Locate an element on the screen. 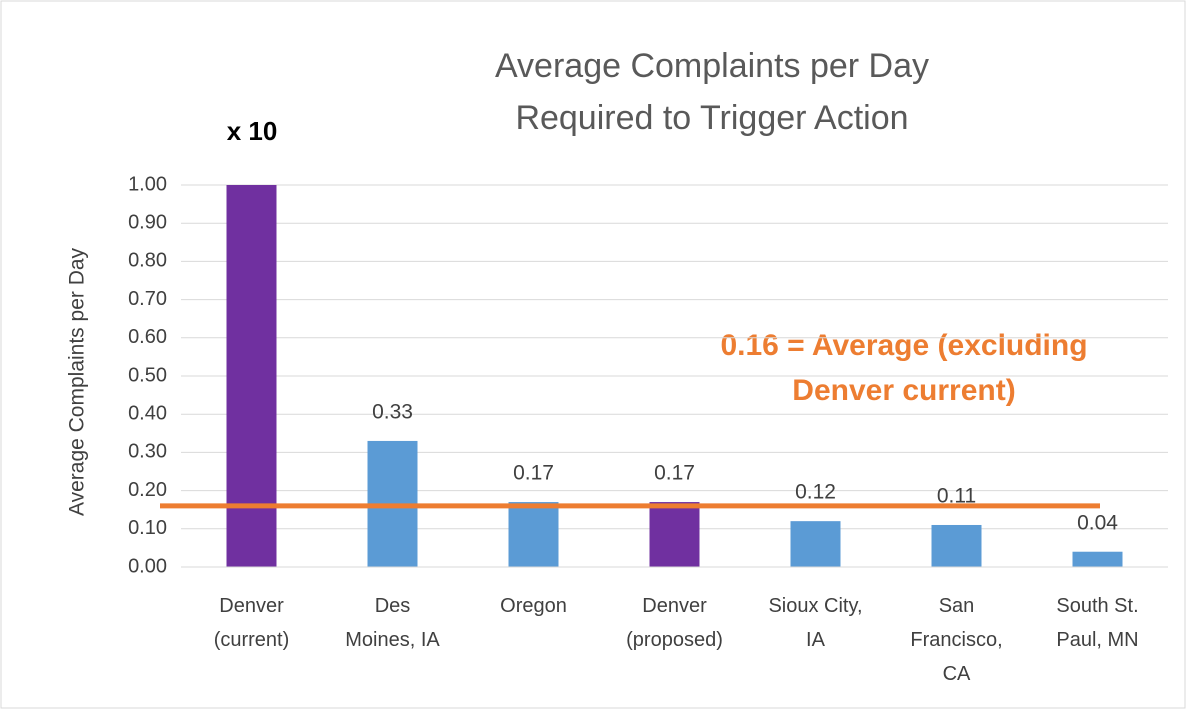 The image size is (1186, 709). chart-title: Average Complaints per Day is located at coordinates (712, 66).